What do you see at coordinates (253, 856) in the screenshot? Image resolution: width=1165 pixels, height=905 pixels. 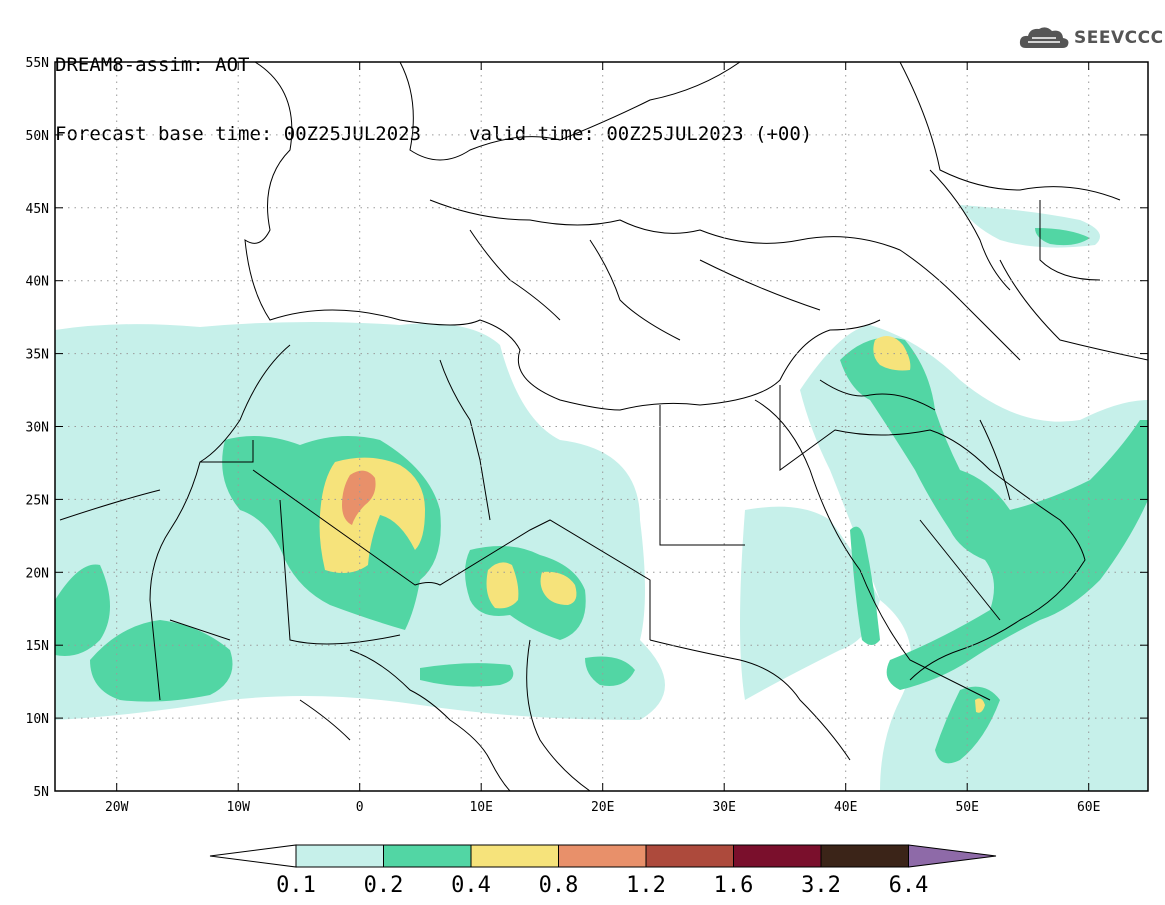 I see `colorbar-low-triangle` at bounding box center [253, 856].